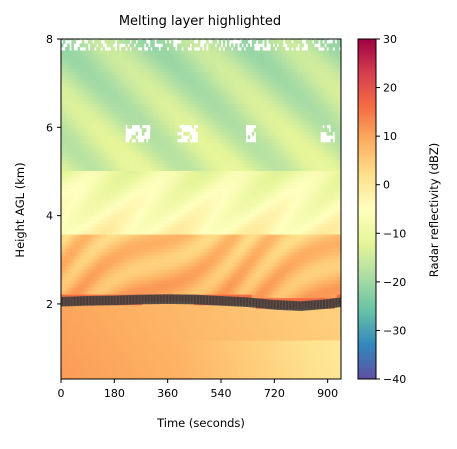 The width and height of the screenshot is (457, 449). Describe the element at coordinates (200, 21) in the screenshot. I see `chart-title: Melting layer highlighted` at that location.